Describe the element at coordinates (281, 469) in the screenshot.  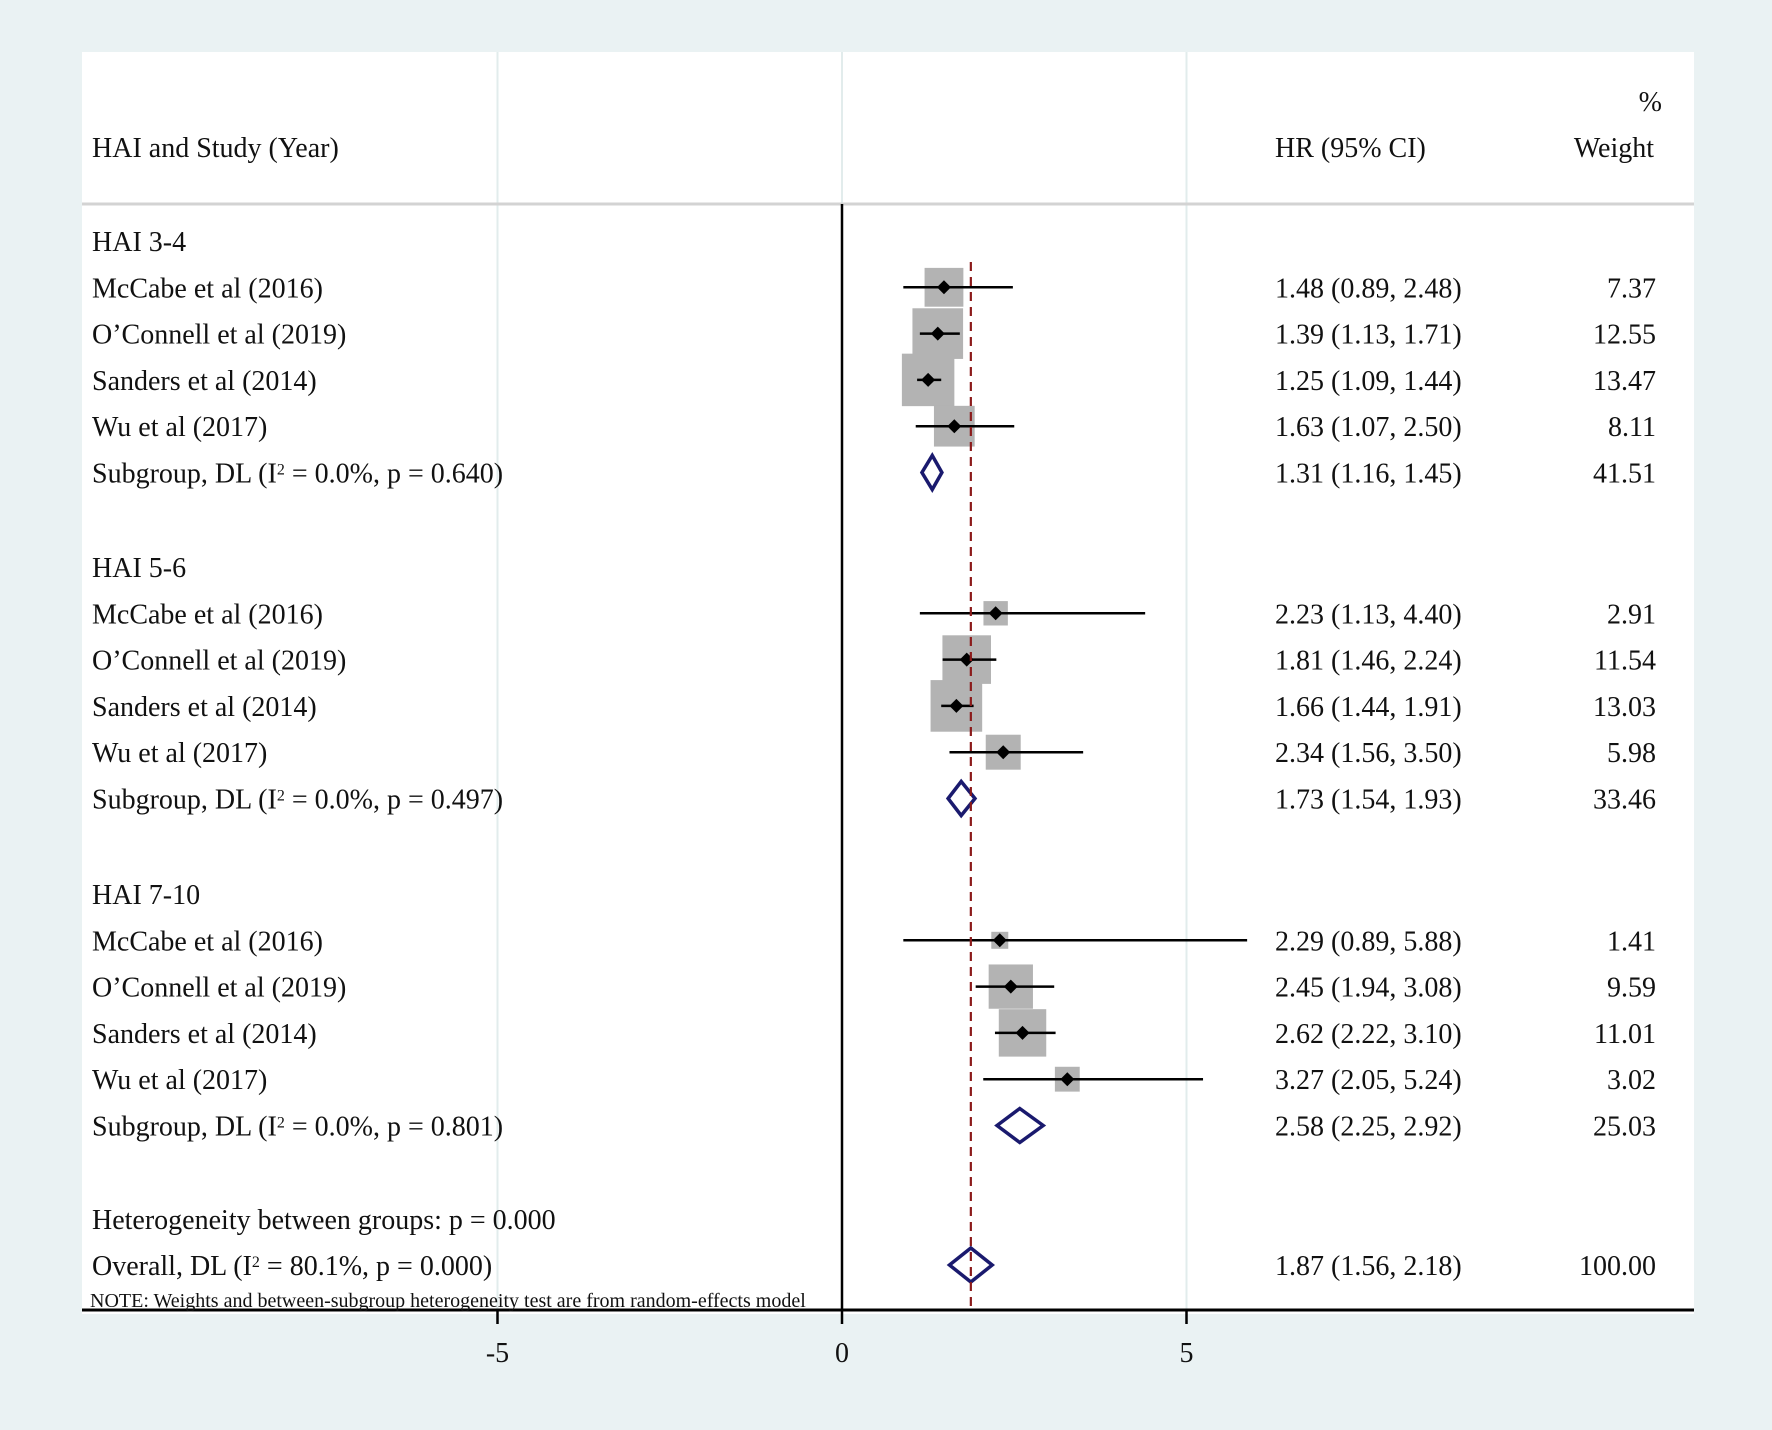
I see `subgroup-label-1-superscript: 2` at that location.